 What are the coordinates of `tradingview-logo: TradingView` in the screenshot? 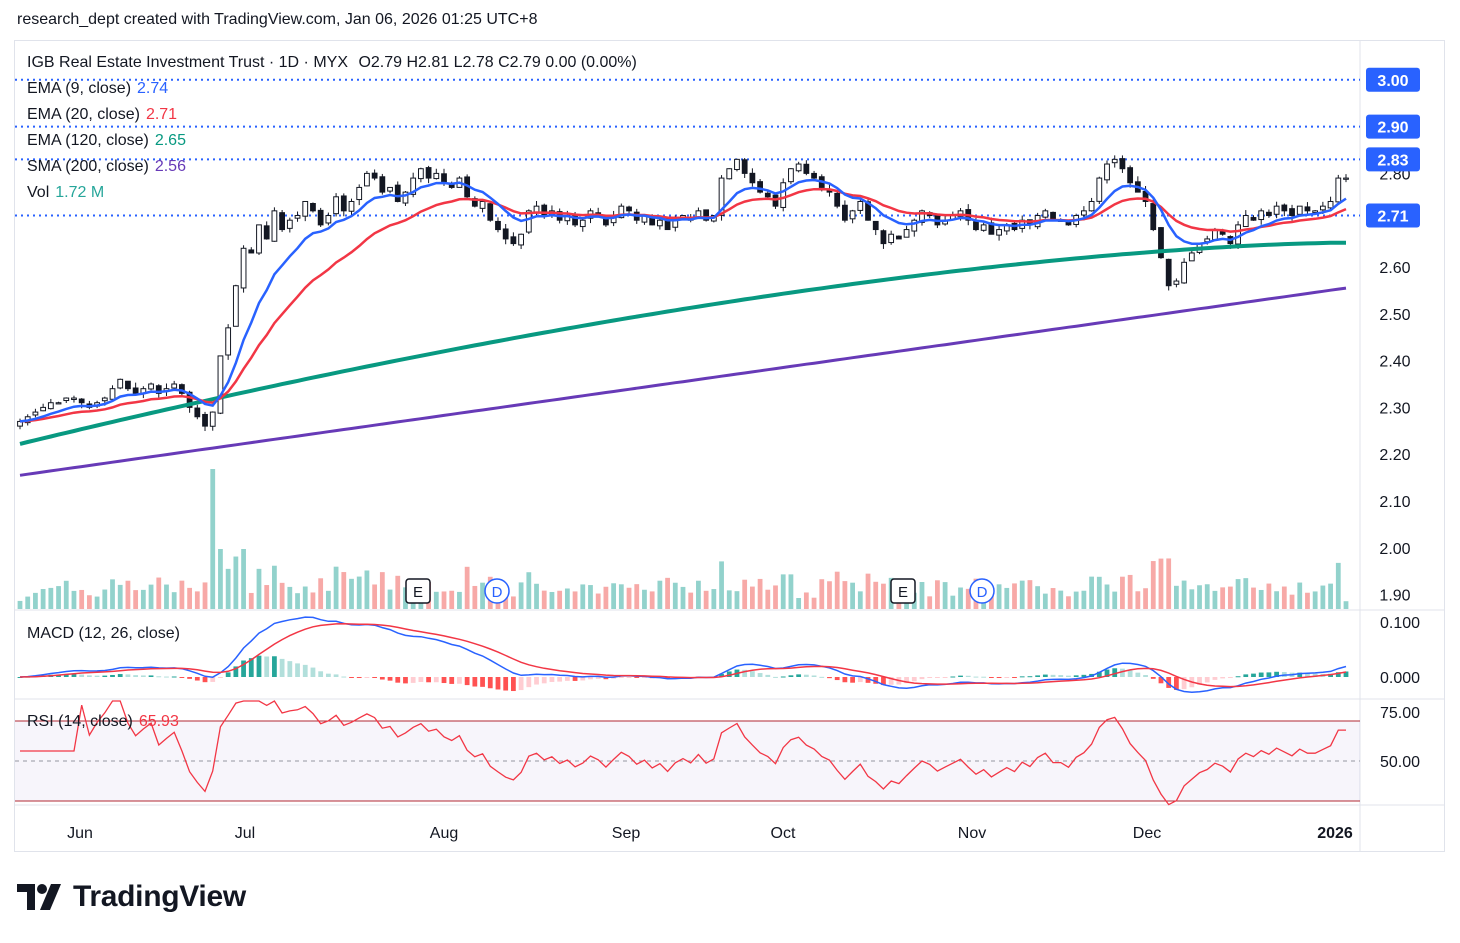 It's located at (131, 897).